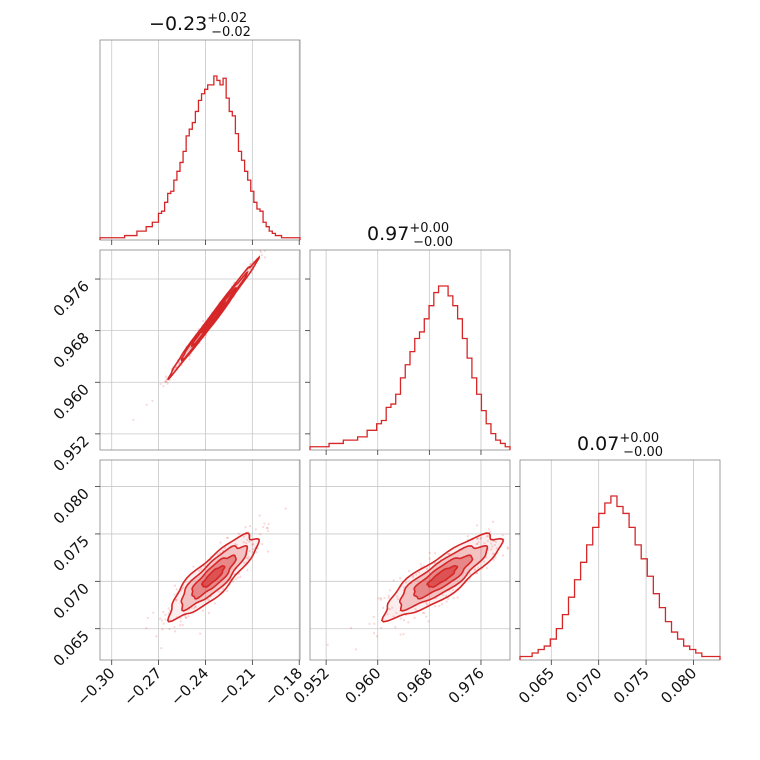 This screenshot has width=760, height=760. What do you see at coordinates (71, 350) in the screenshot?
I see `ytick-label-1-2: 0.968` at bounding box center [71, 350].